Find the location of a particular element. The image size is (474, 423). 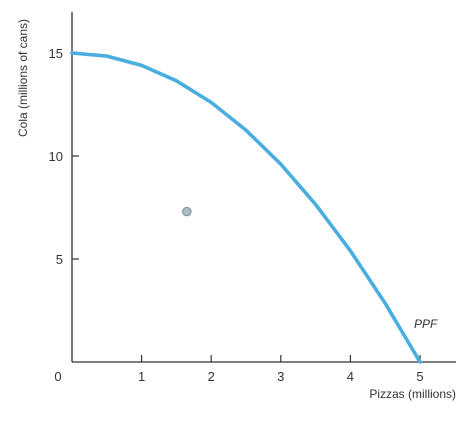

y-ticks: 5 10 15 is located at coordinates (64, 156).